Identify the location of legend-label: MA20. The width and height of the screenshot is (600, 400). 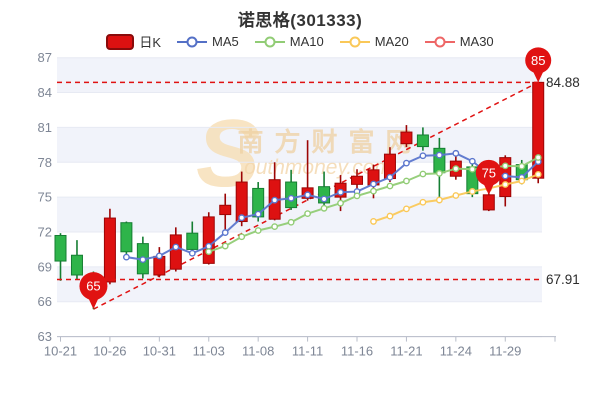
(391, 41).